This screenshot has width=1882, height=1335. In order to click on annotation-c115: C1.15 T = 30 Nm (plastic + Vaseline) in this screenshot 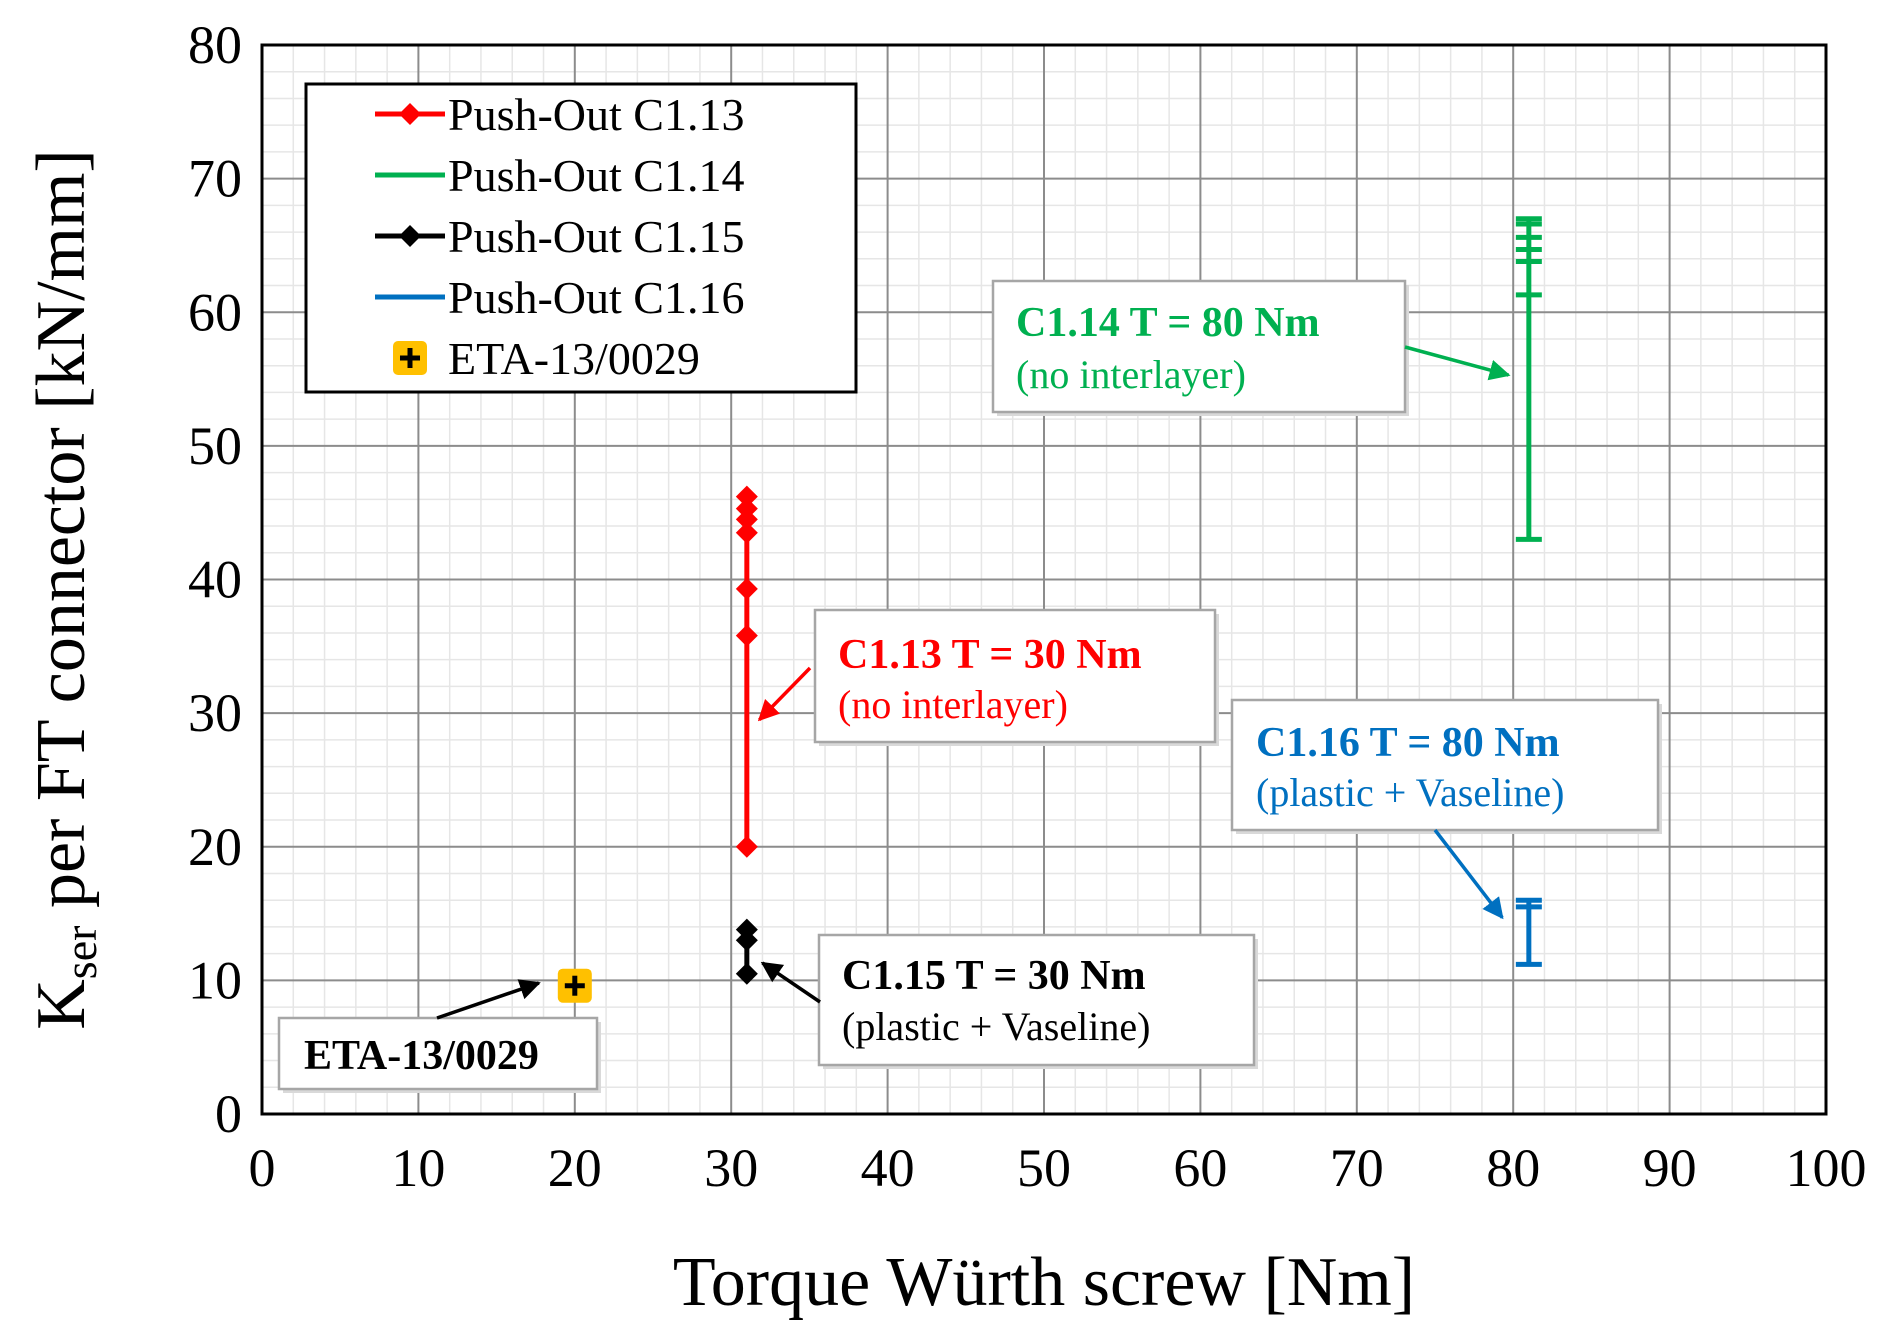, I will do `click(1009, 1001)`.